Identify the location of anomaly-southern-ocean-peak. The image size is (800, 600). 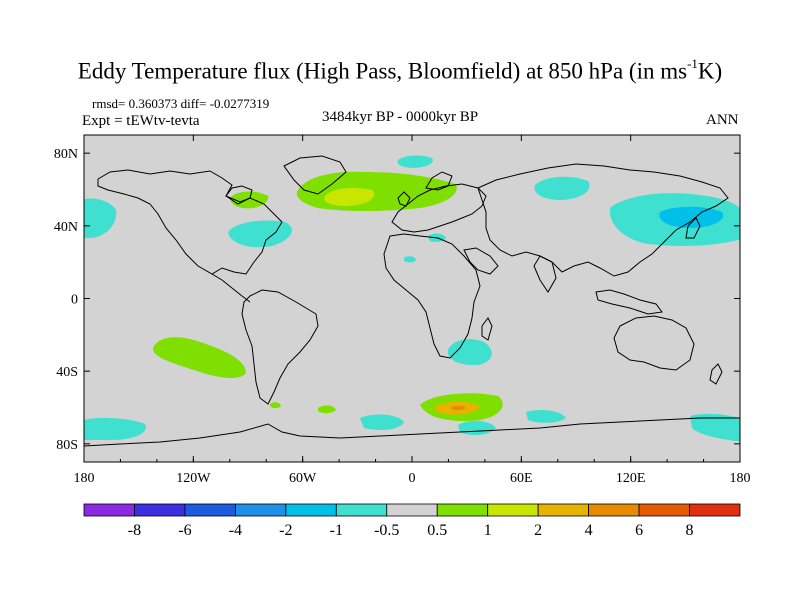
(458, 408).